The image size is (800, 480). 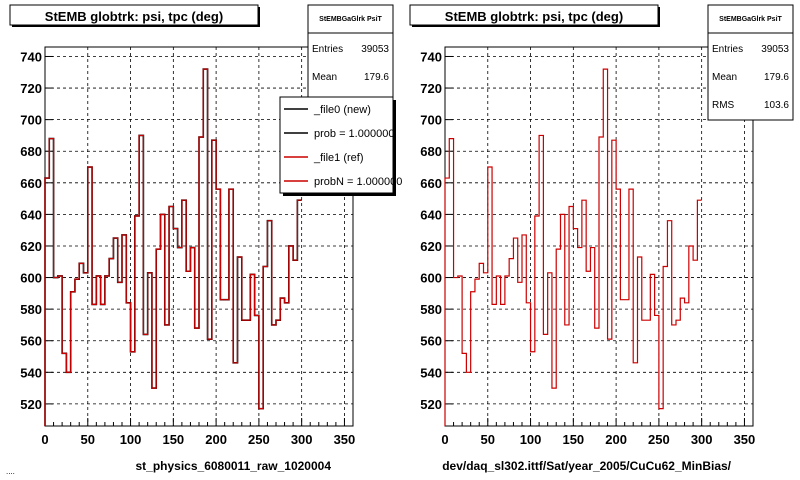 What do you see at coordinates (723, 105) in the screenshot?
I see `stats-label: RMS` at bounding box center [723, 105].